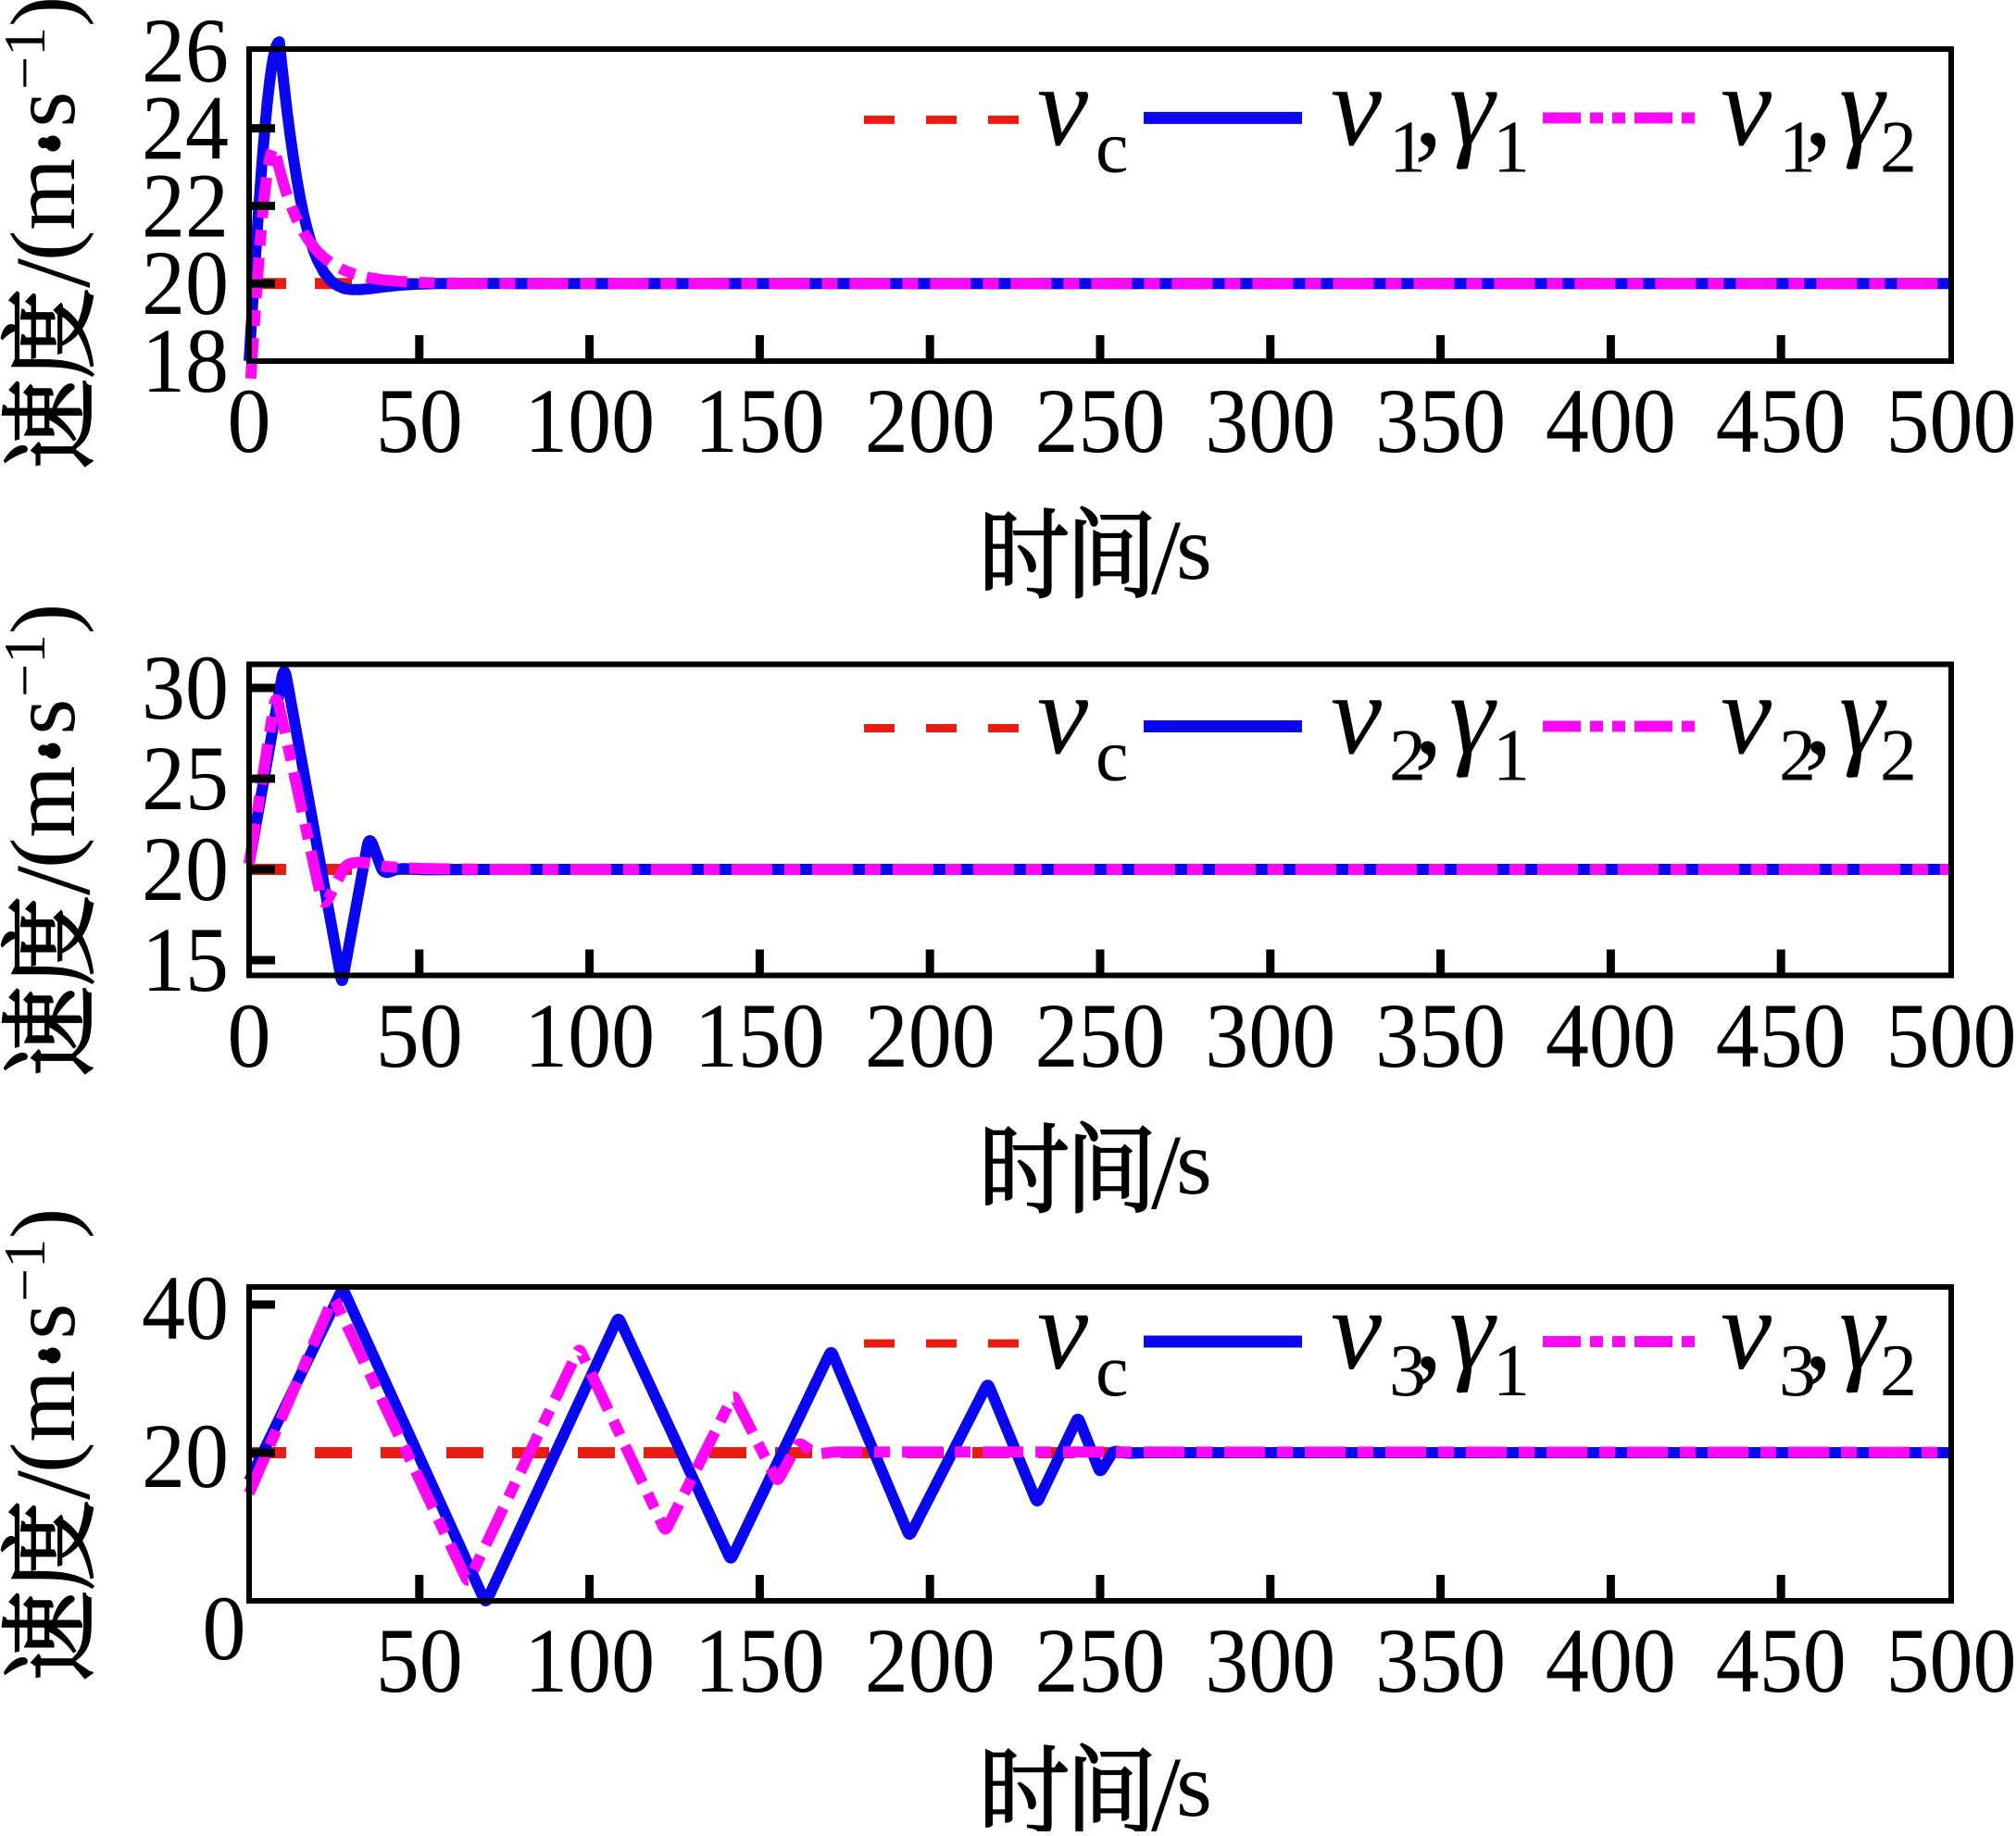  What do you see at coordinates (185, 1307) in the screenshot?
I see `svg-text: 40` at bounding box center [185, 1307].